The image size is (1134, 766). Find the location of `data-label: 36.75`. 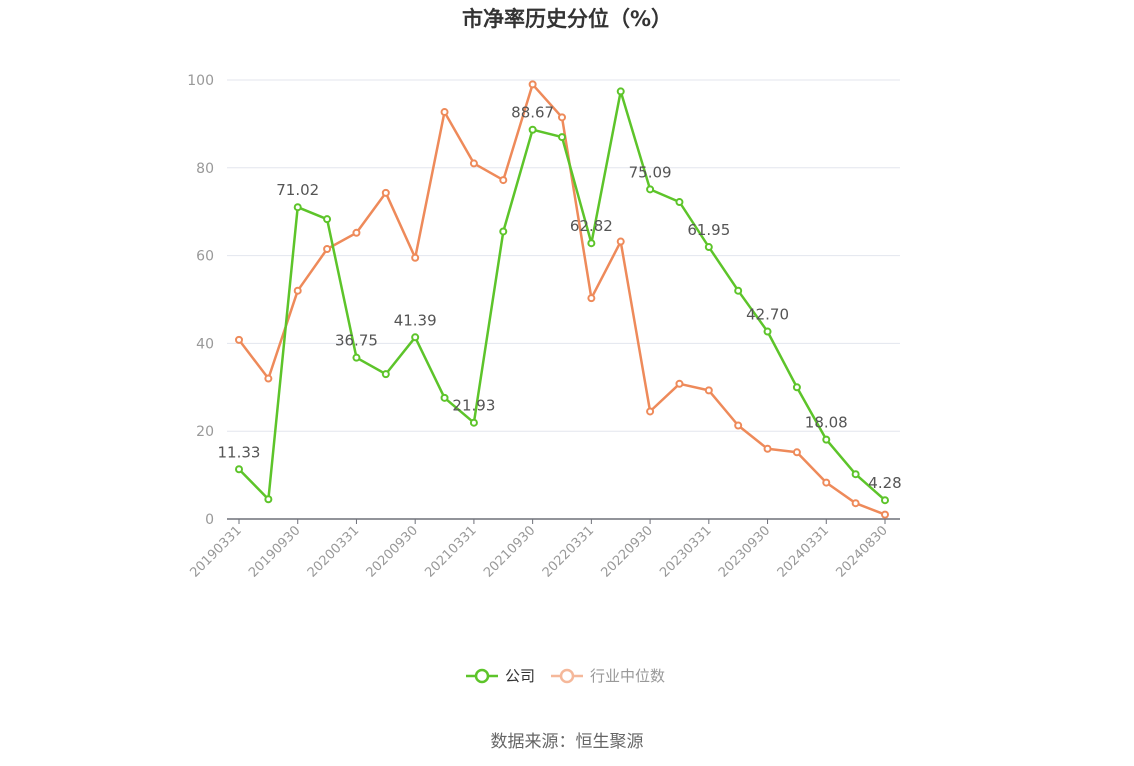

data-label: 36.75 is located at coordinates (356, 341).